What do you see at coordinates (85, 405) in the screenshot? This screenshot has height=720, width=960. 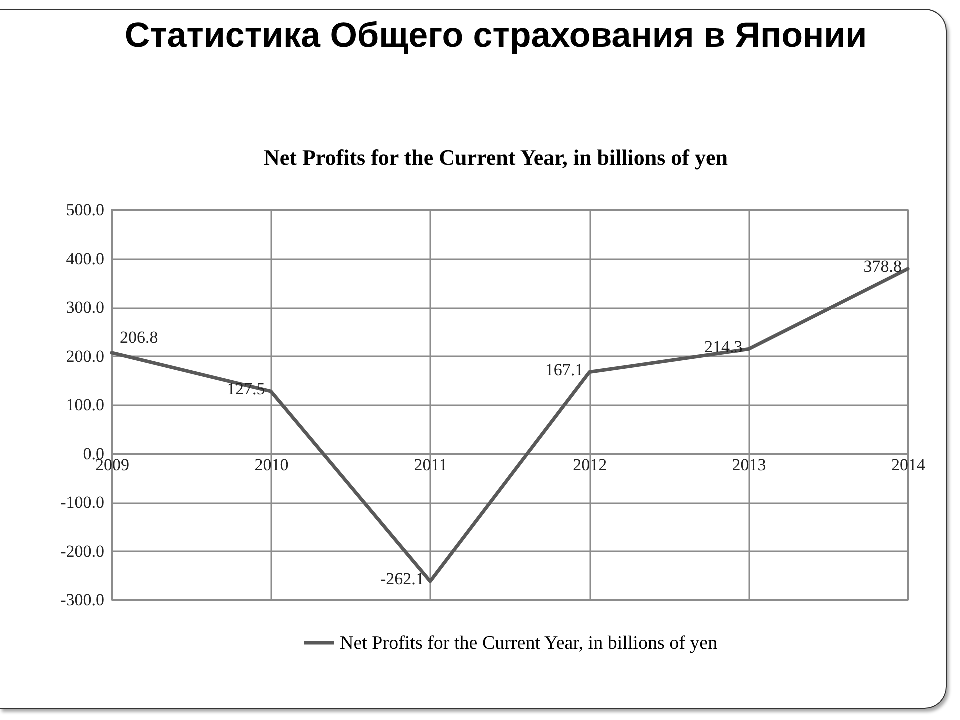 I see `y-tick-label: 100.0` at bounding box center [85, 405].